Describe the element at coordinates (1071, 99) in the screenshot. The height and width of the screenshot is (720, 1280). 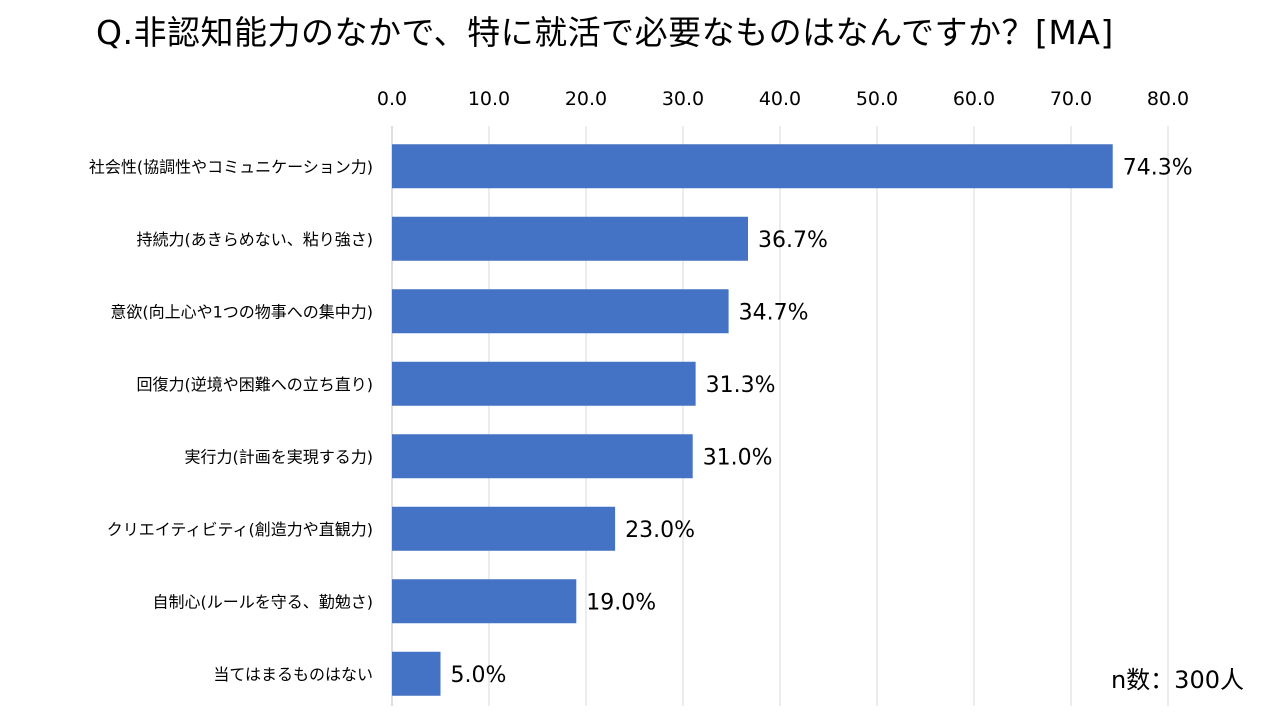
I see `x-tick-label: 70.0` at that location.